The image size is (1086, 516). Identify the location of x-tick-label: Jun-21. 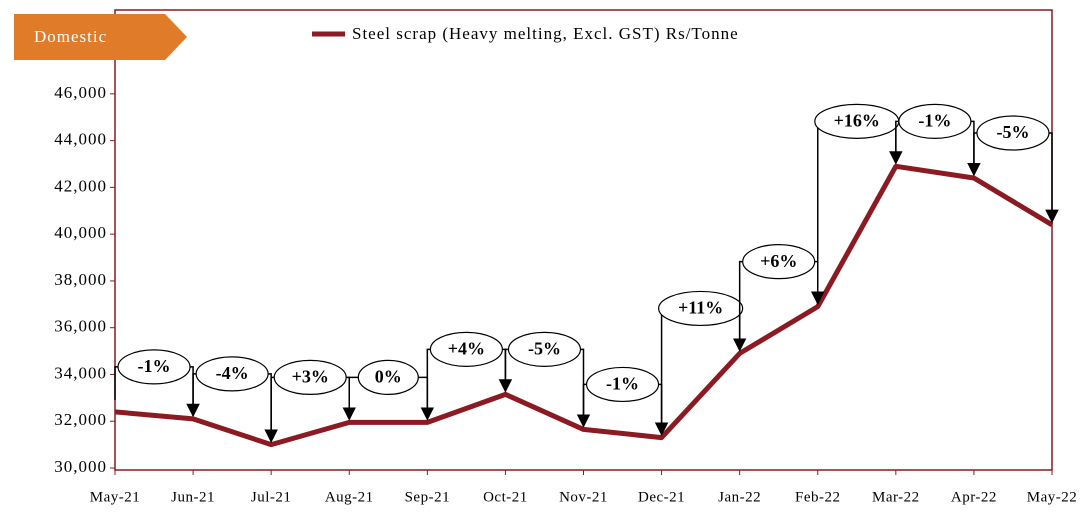
(193, 497).